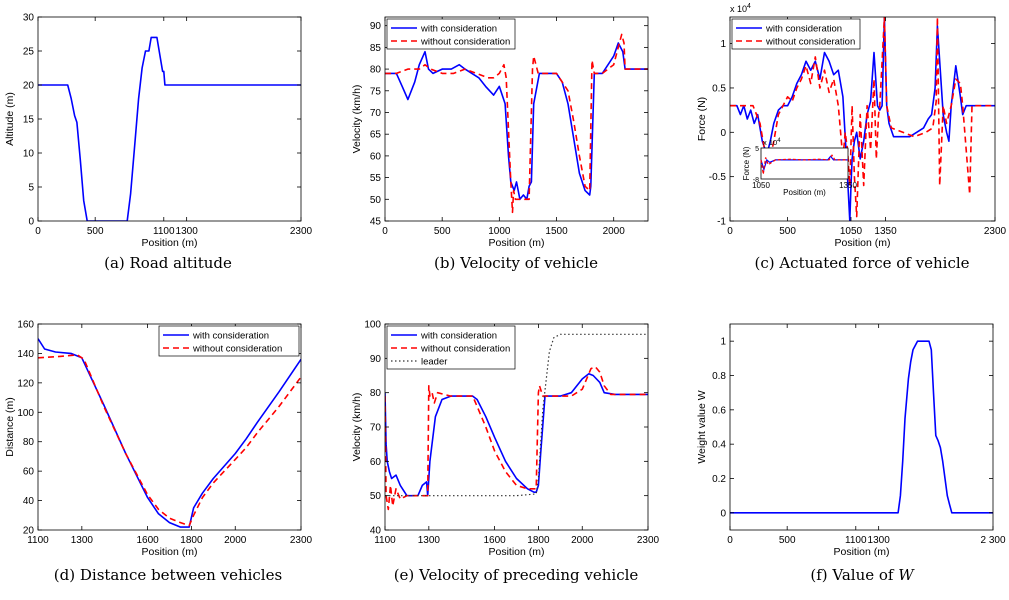 The width and height of the screenshot is (1009, 600). I want to click on x-tick-label: 1050, so click(851, 231).